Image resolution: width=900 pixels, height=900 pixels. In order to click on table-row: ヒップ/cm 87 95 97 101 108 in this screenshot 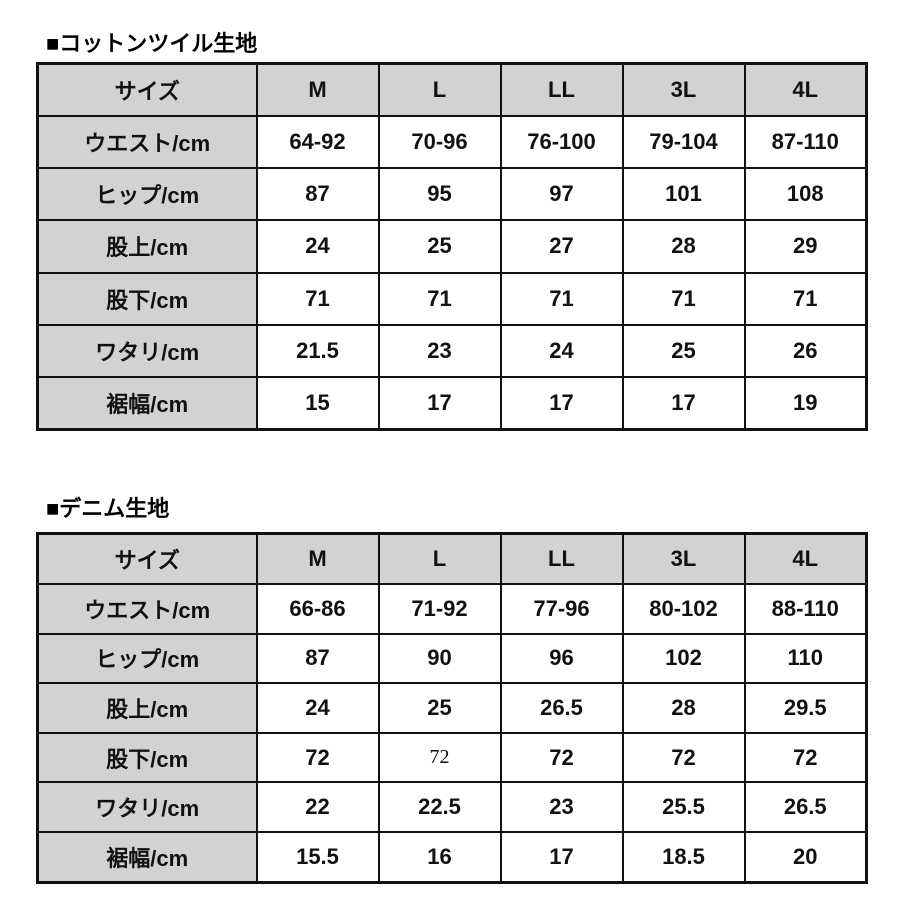, I will do `click(452, 194)`.